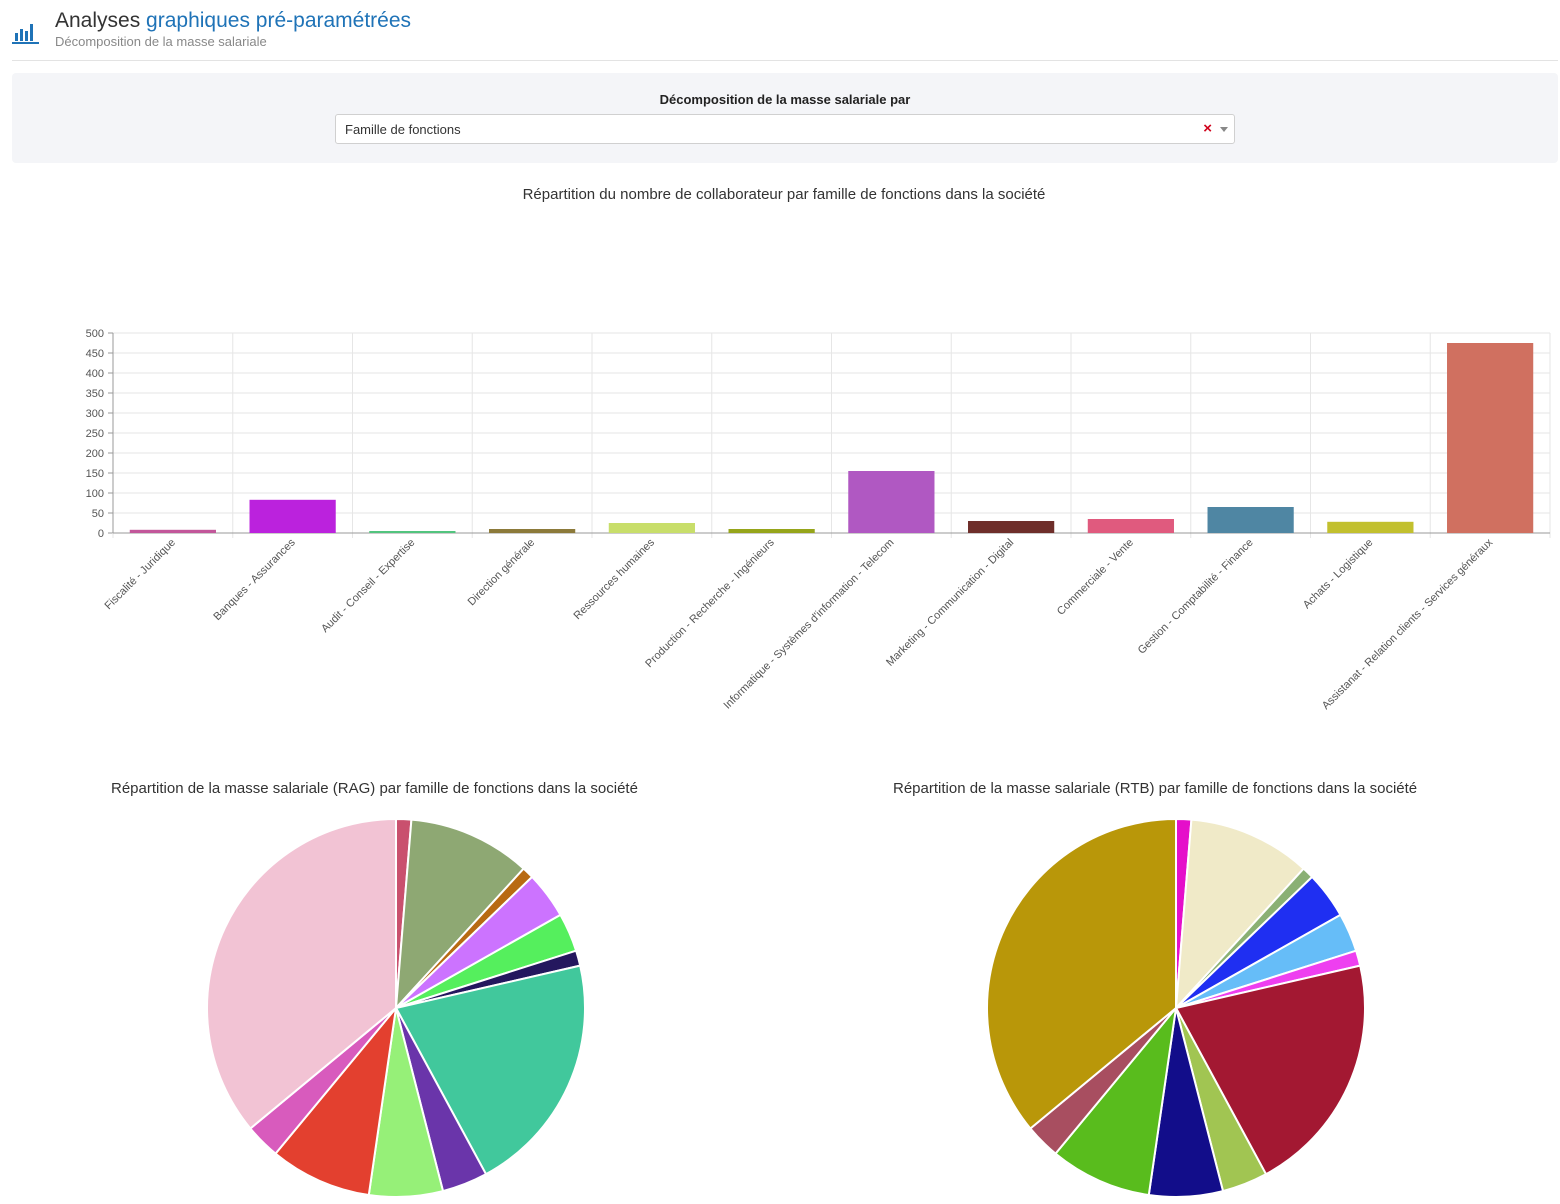 The image size is (1560, 1204). Describe the element at coordinates (710, 603) in the screenshot. I see `x-tick-label: Production - Recherche - Ingénieurs` at that location.